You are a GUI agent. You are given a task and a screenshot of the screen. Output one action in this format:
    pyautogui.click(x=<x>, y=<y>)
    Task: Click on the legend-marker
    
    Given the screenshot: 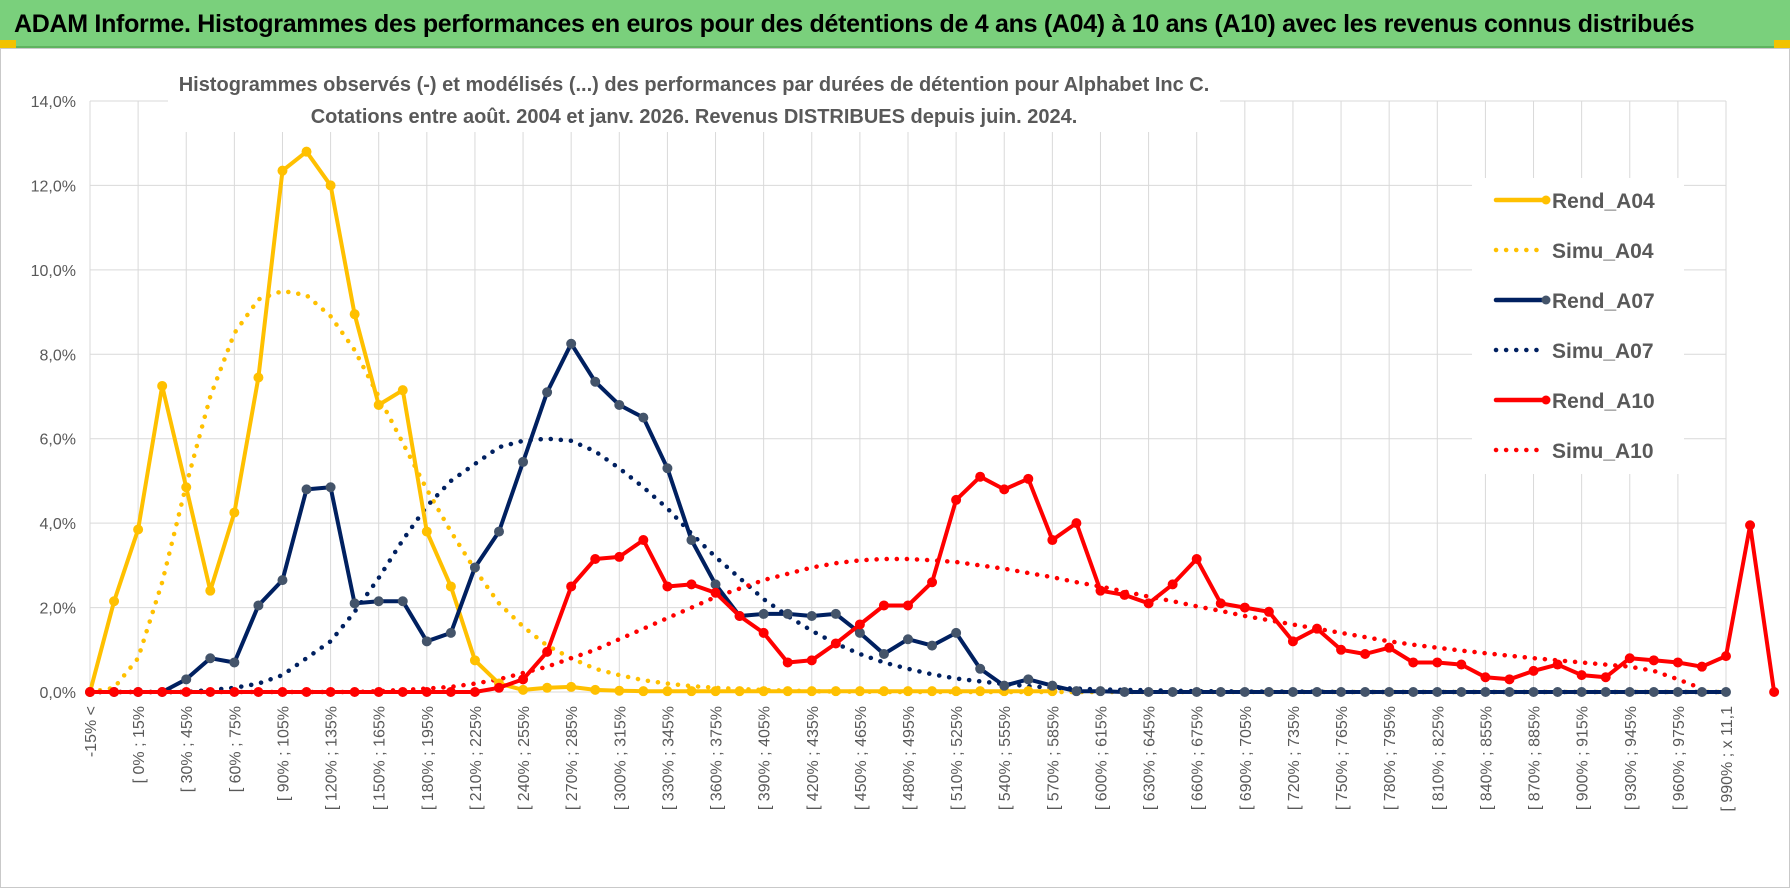 What is the action you would take?
    pyautogui.click(x=1546, y=300)
    